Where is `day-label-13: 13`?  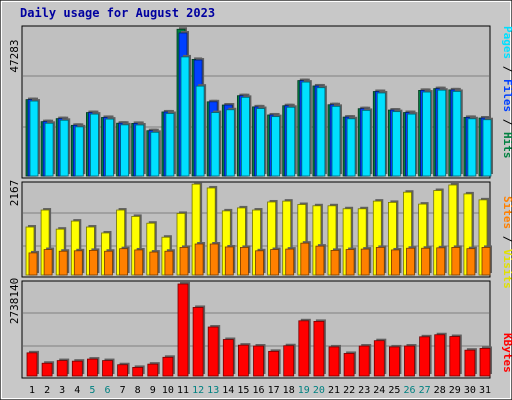
day-label-13: 13 is located at coordinates (213, 390).